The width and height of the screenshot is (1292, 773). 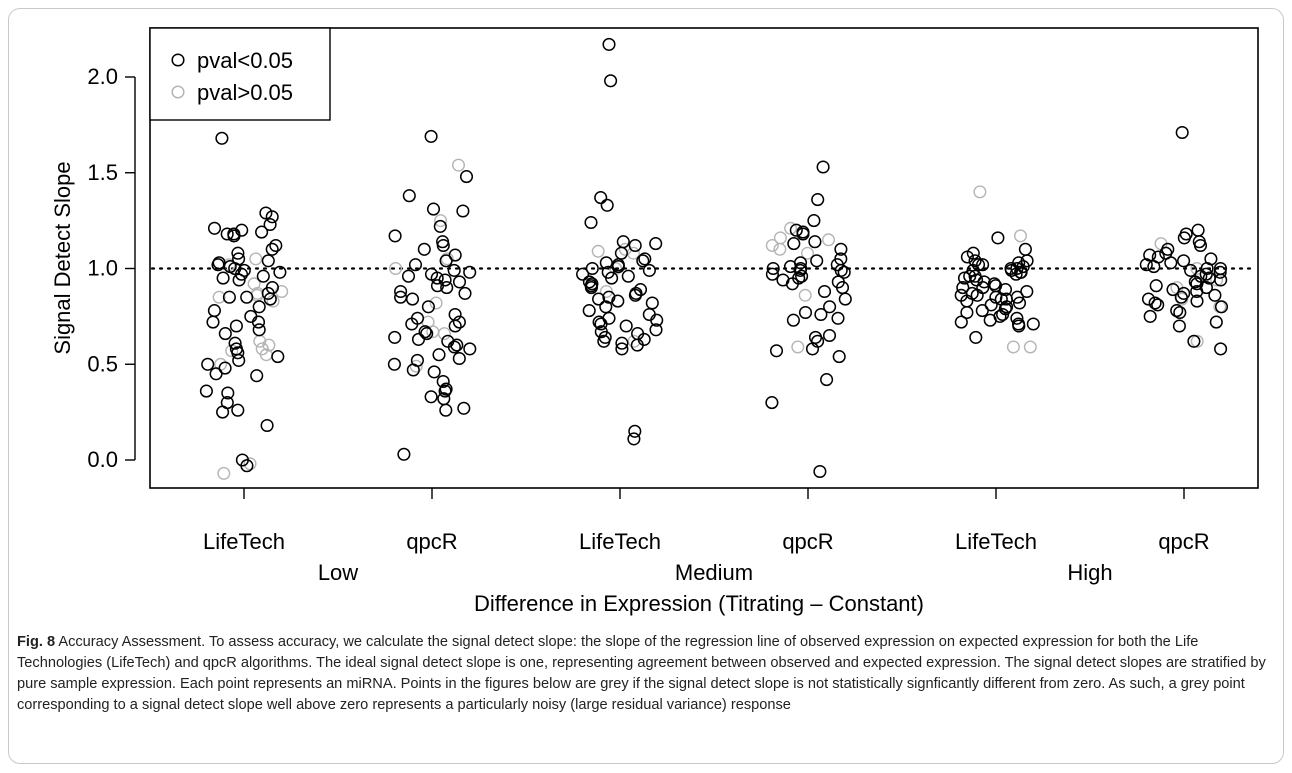 I want to click on x-level-label: Medium, so click(x=714, y=572).